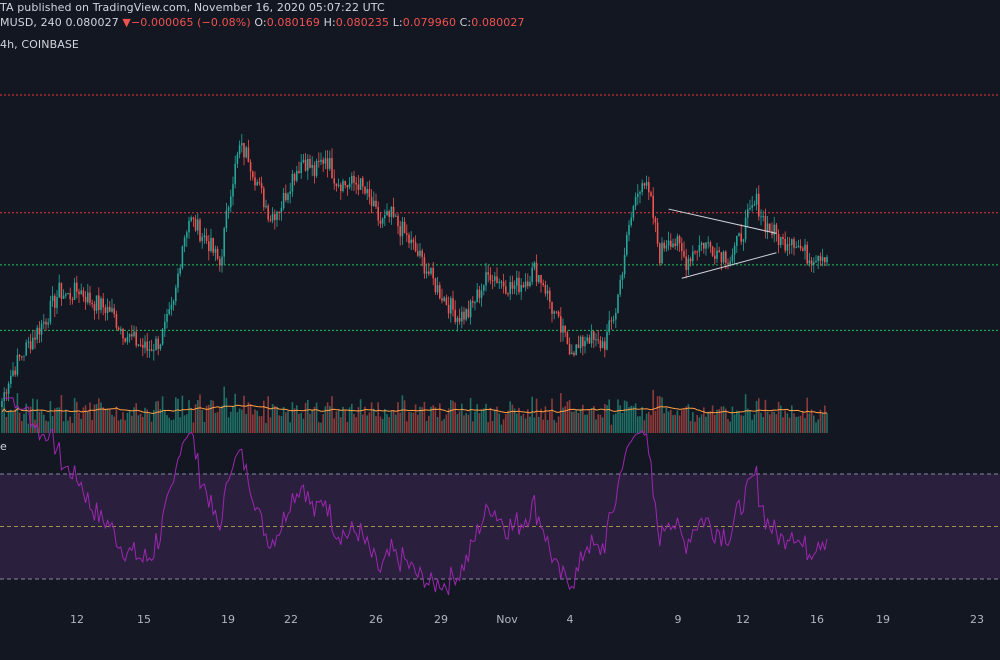 This screenshot has width=1000, height=660. Describe the element at coordinates (498, 22) in the screenshot. I see `close-value: 0.080027` at that location.